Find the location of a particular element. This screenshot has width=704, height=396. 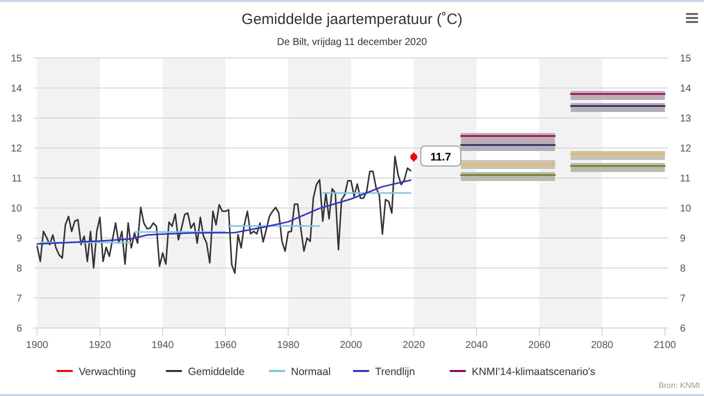

y-tick-label: 15 is located at coordinates (16, 59).